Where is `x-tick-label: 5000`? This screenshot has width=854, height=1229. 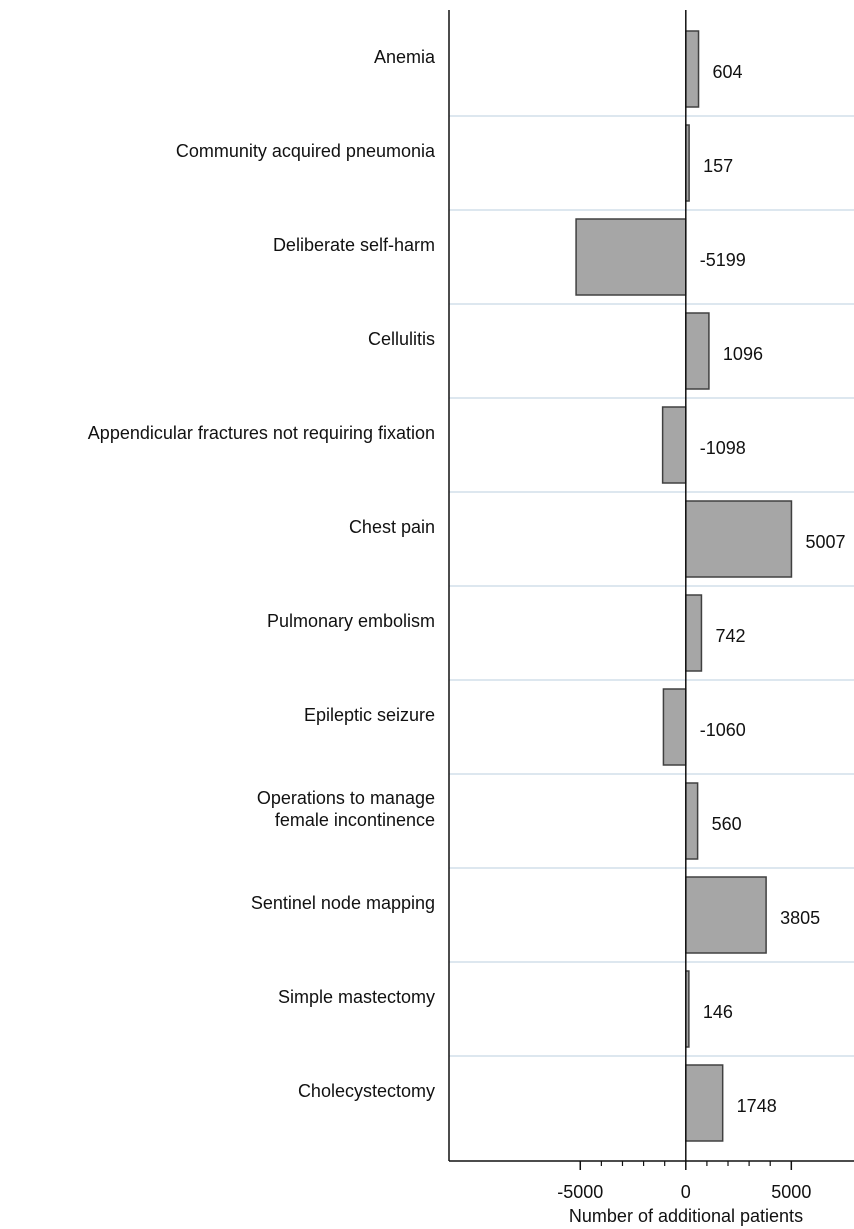
x-tick-label: 5000 is located at coordinates (791, 1192).